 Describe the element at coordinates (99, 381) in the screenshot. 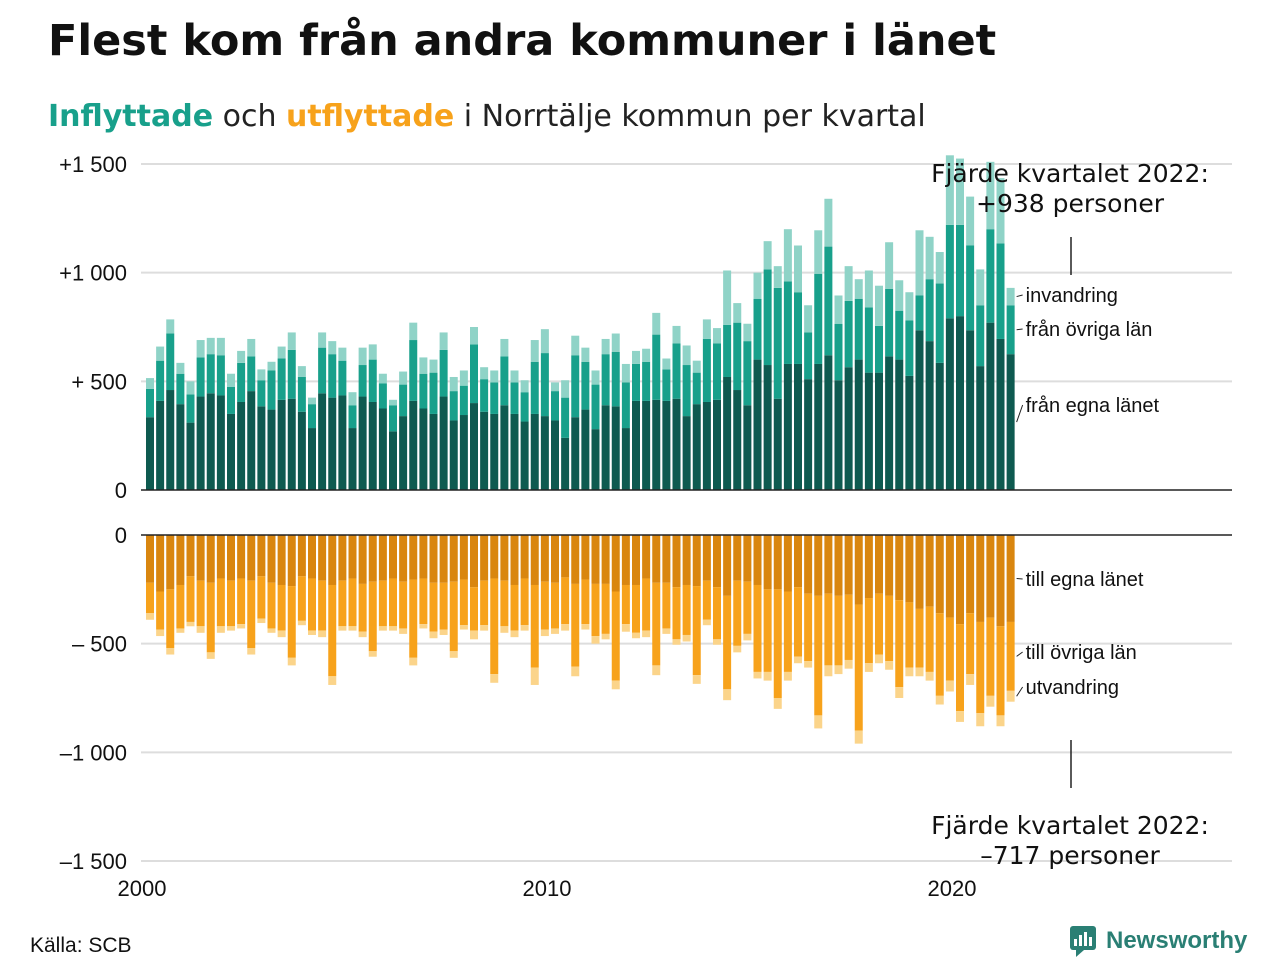

I see `y-tick-in: + 500` at that location.